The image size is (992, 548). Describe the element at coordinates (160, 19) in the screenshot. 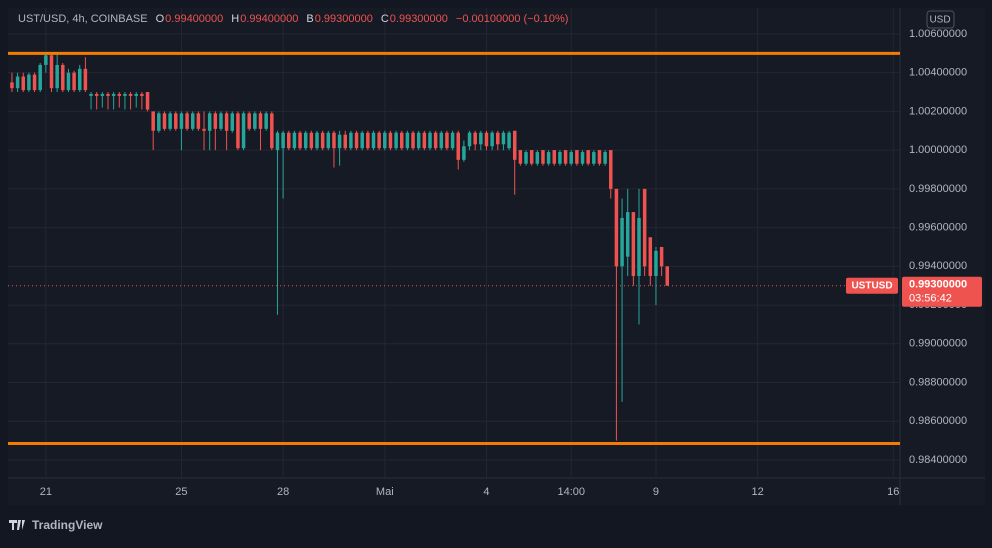

I see `ohlc-key: O` at that location.